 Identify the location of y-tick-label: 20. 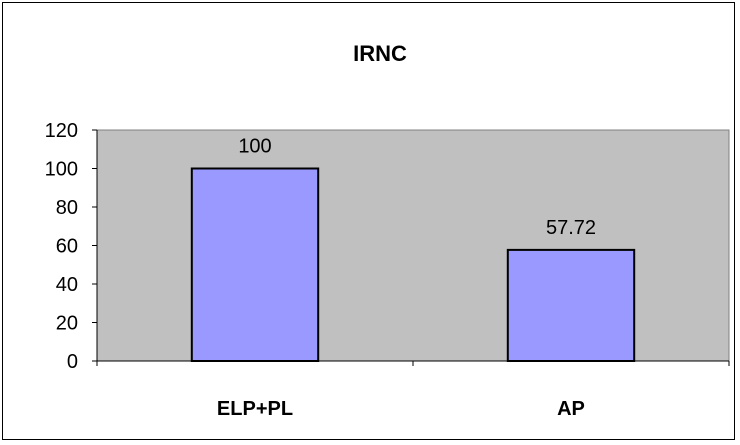
(67, 324).